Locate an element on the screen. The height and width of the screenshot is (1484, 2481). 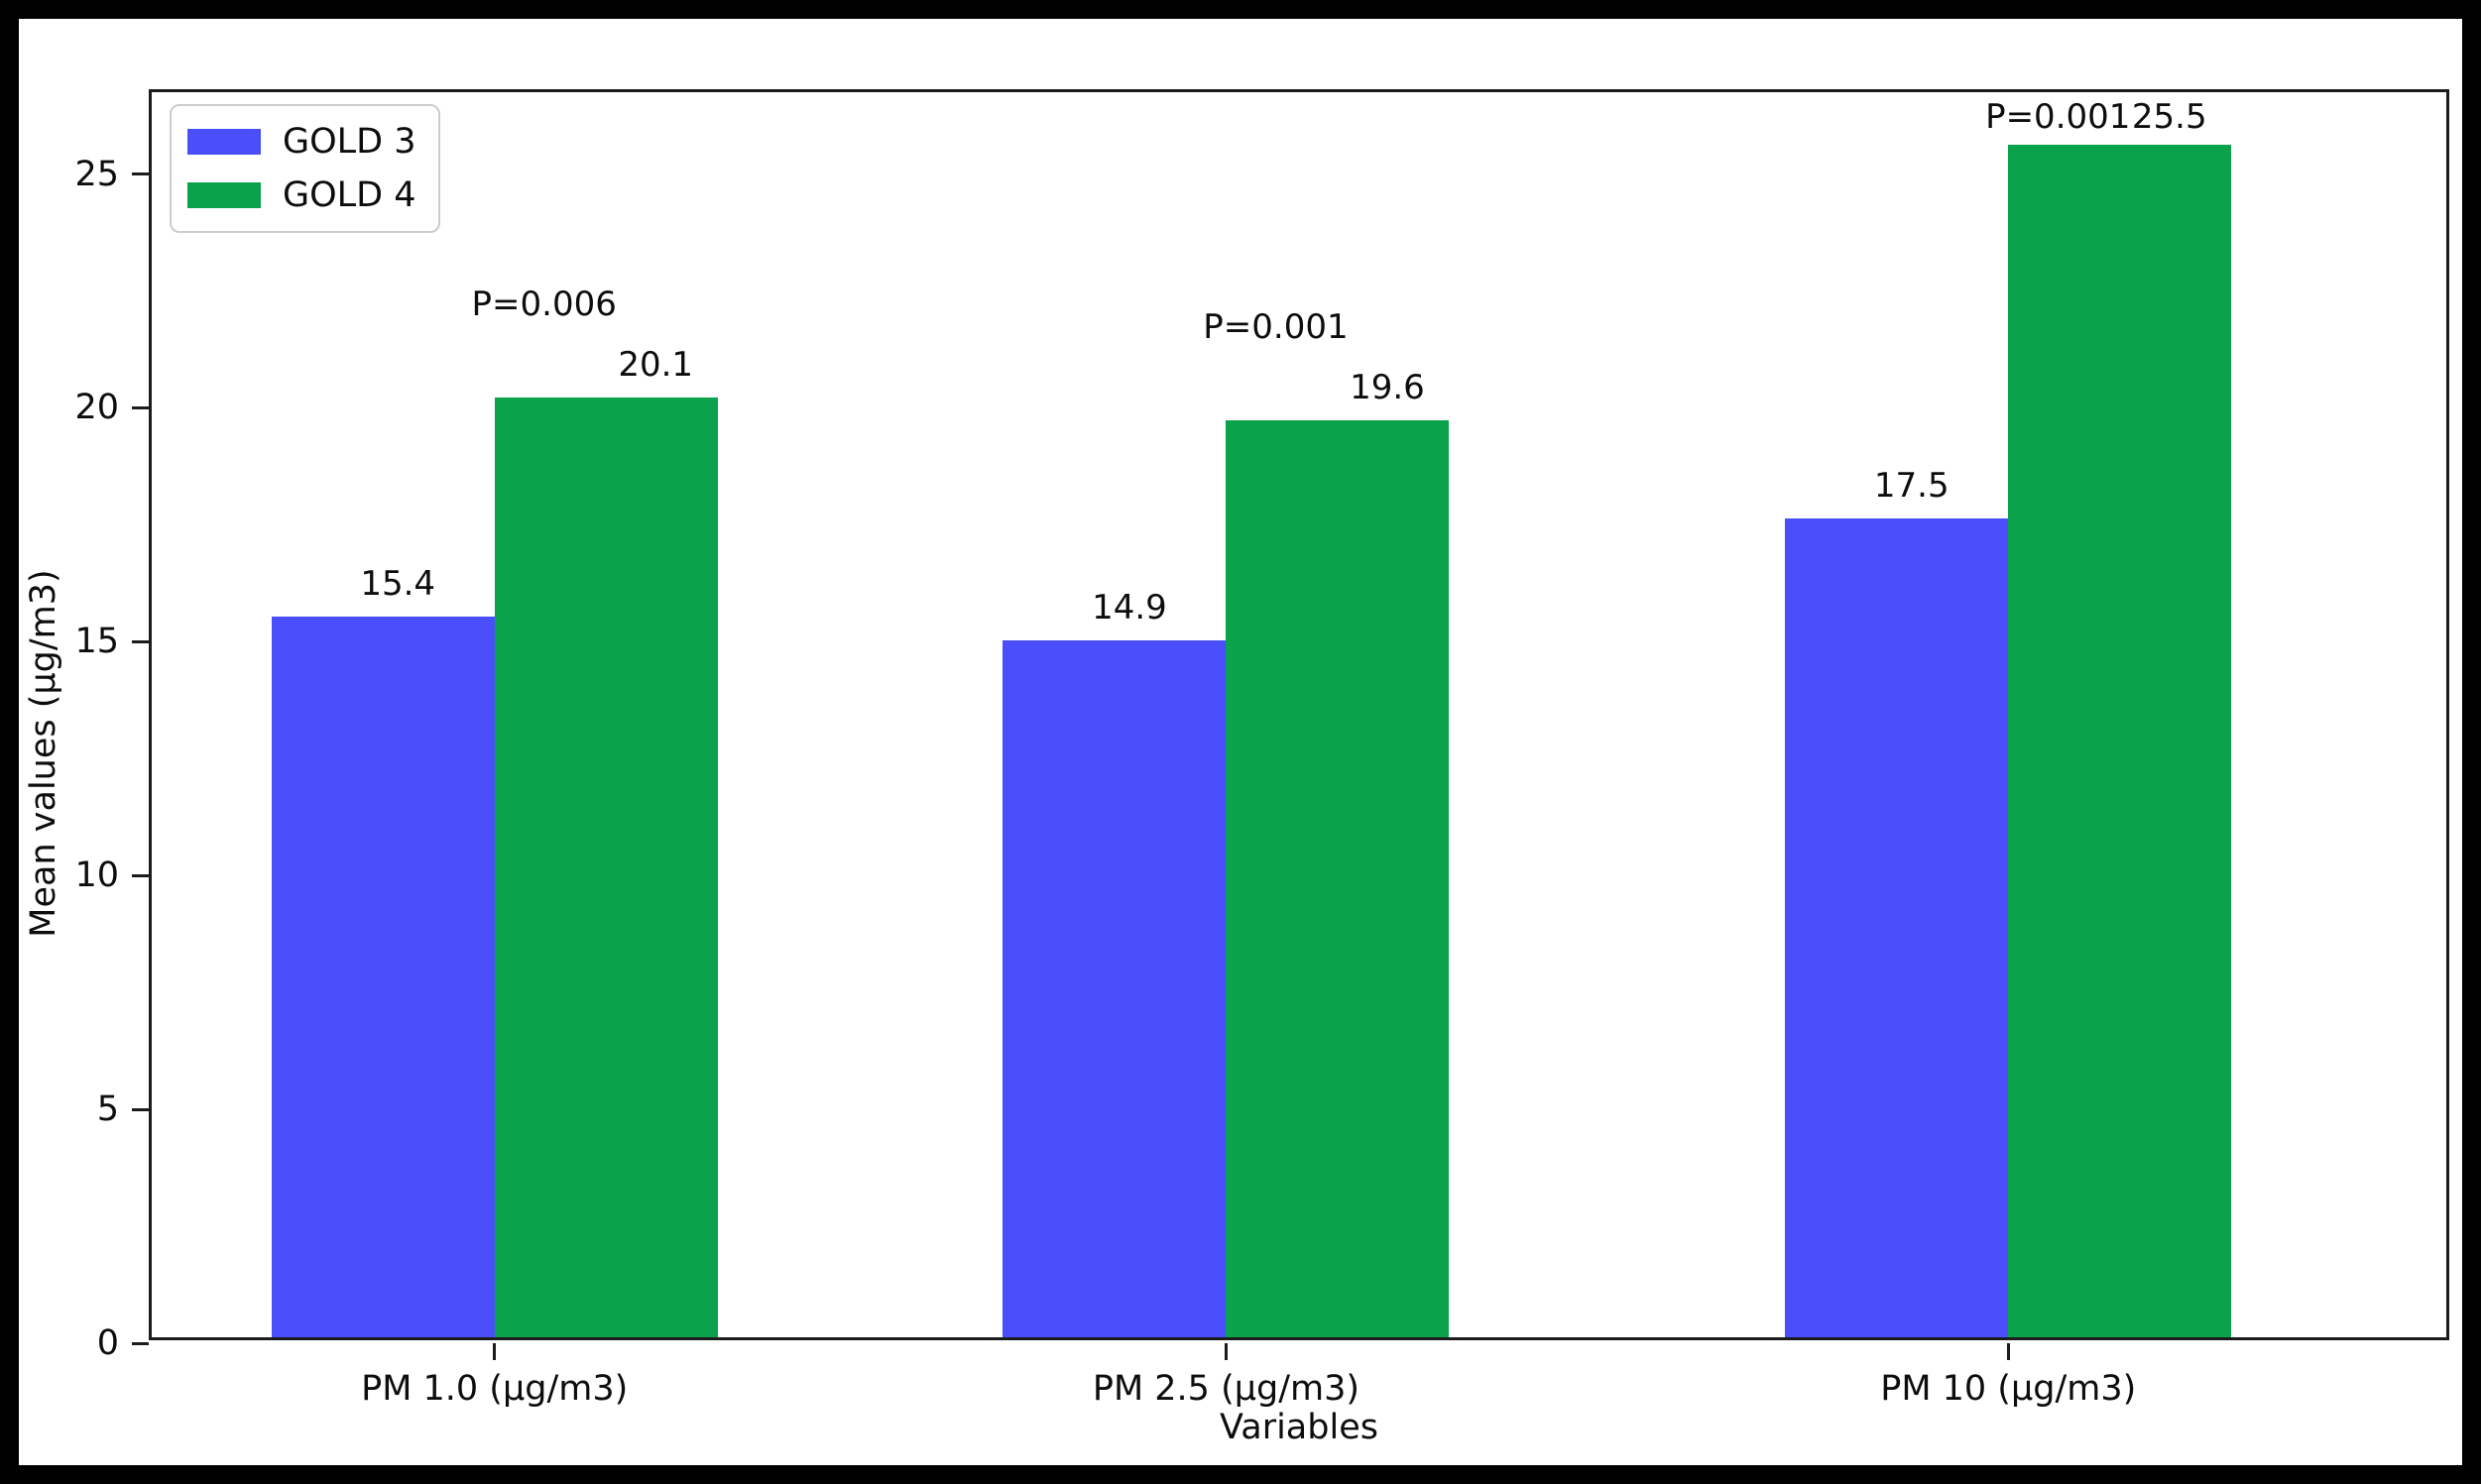
y-tick-label: 20 is located at coordinates (97, 408).